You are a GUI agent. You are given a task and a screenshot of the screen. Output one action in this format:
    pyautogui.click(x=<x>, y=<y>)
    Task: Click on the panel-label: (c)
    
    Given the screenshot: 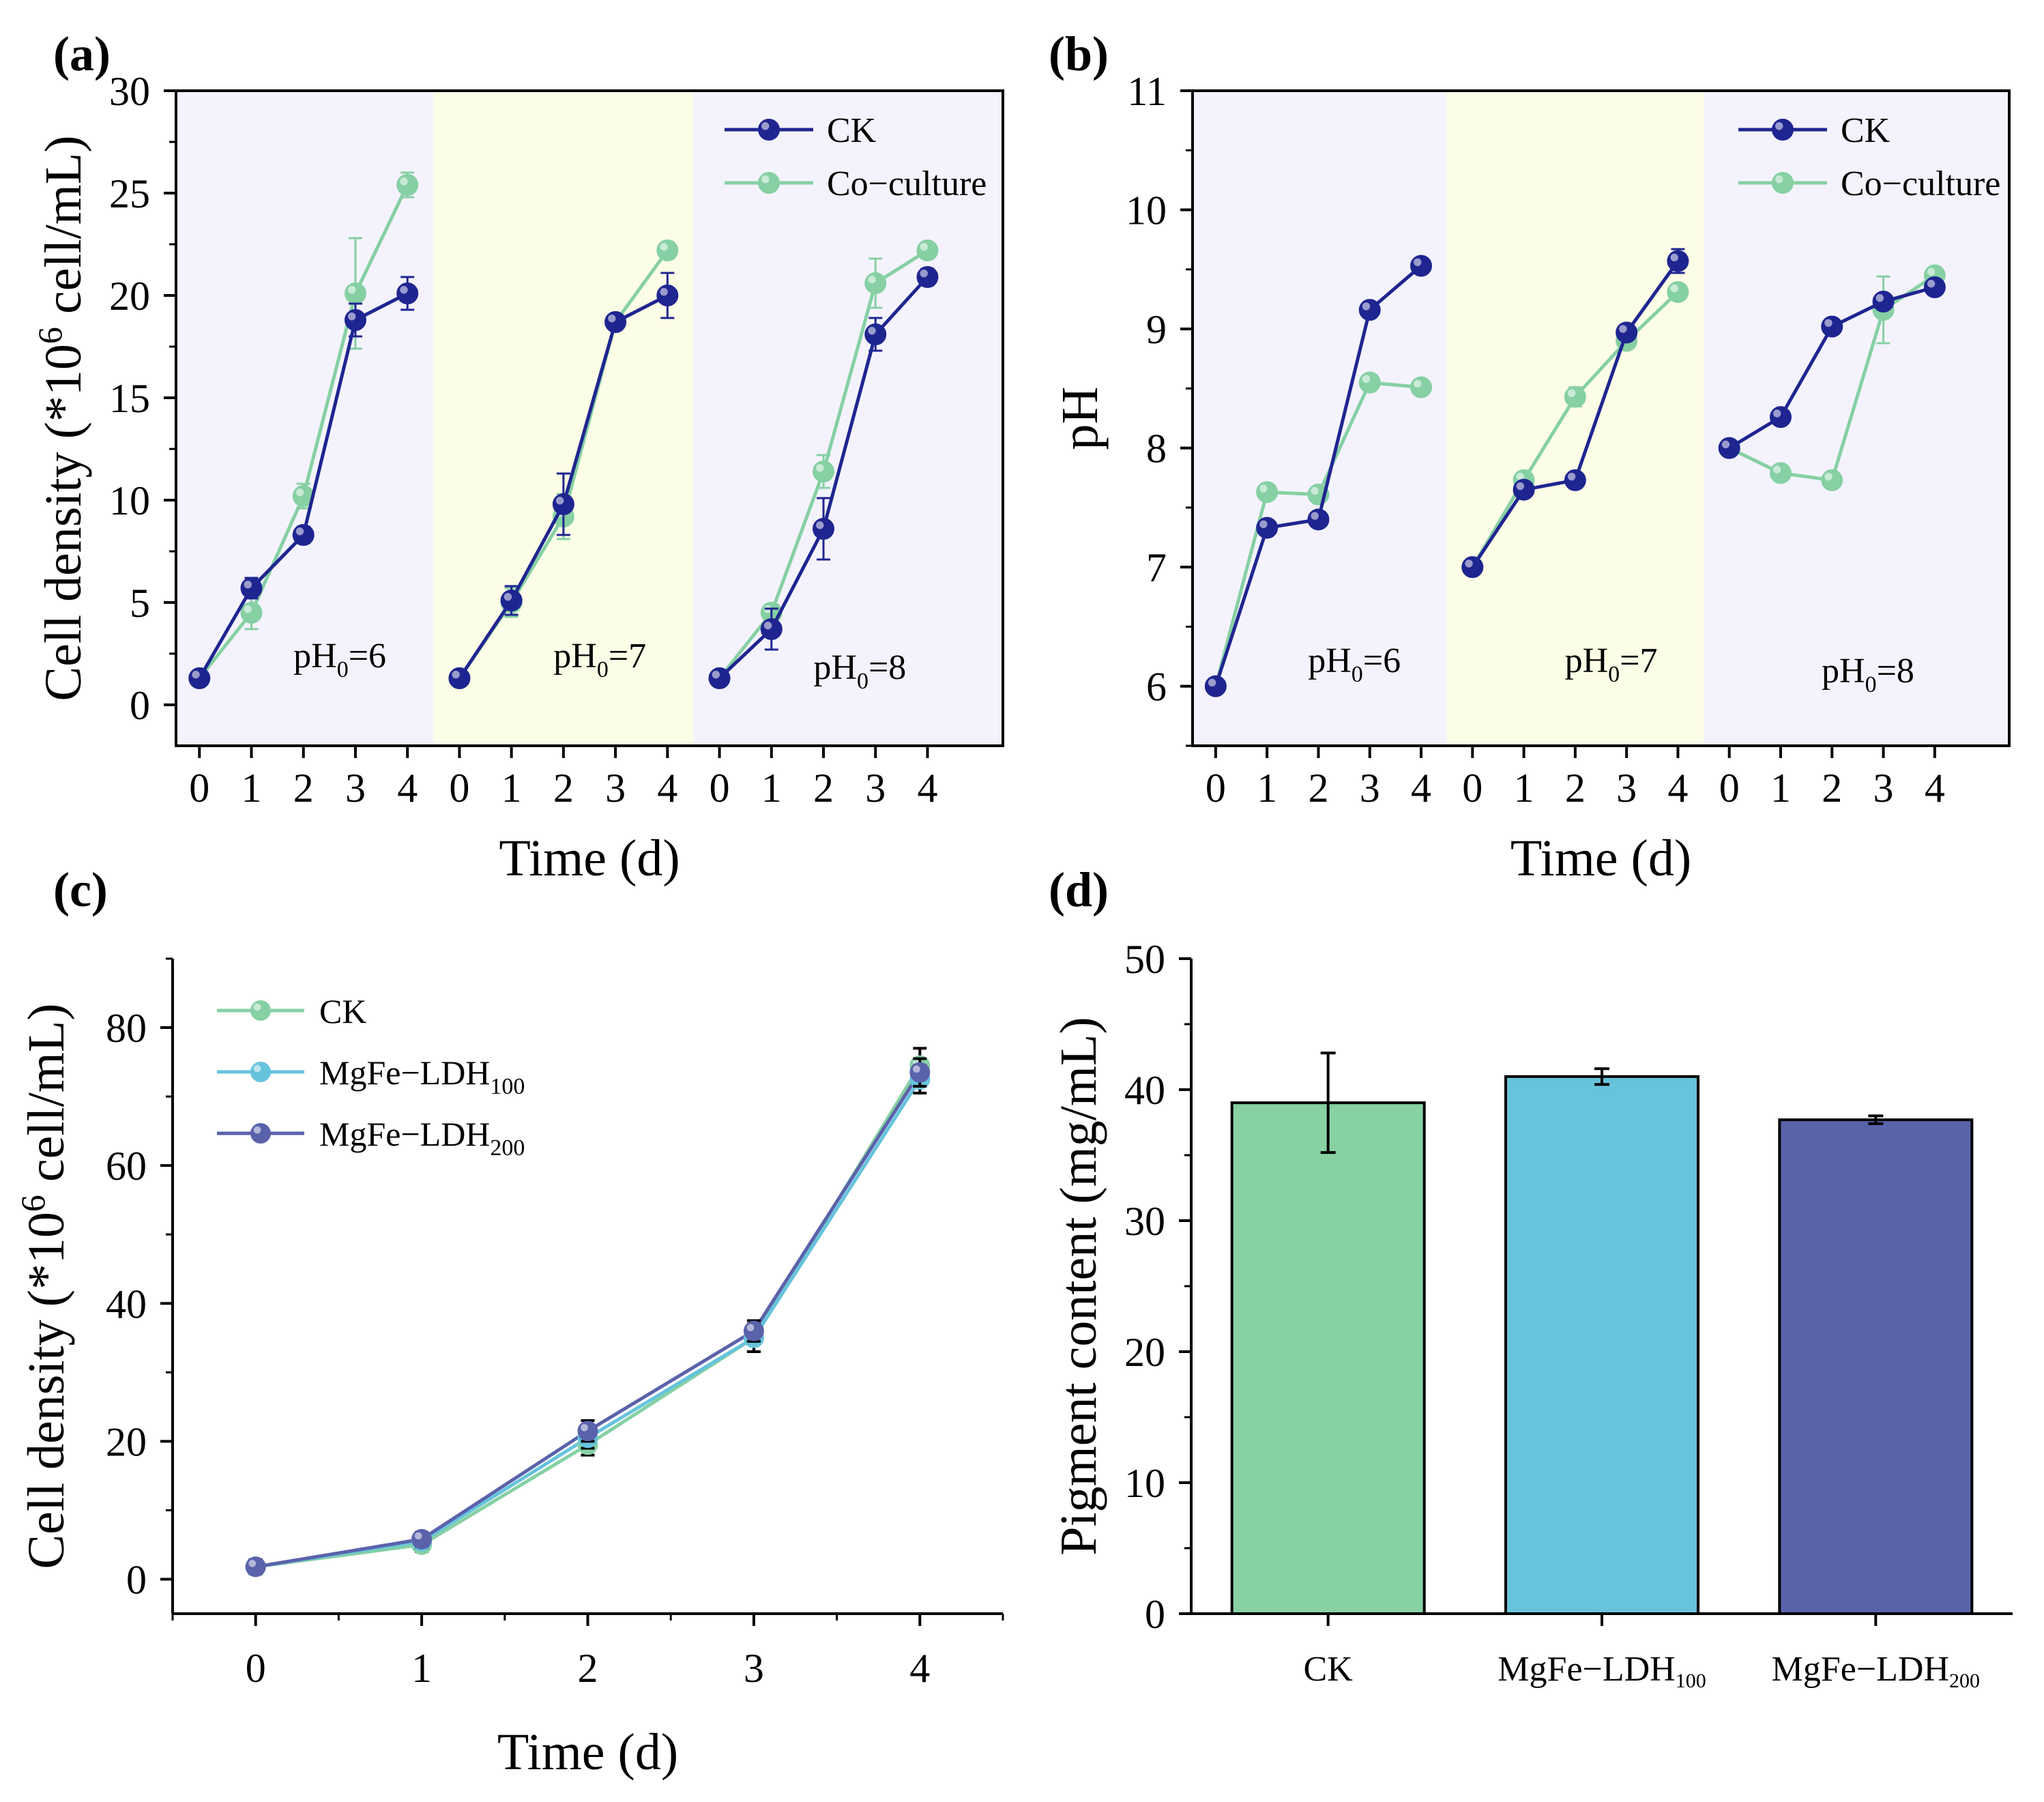 What is the action you would take?
    pyautogui.click(x=80, y=889)
    